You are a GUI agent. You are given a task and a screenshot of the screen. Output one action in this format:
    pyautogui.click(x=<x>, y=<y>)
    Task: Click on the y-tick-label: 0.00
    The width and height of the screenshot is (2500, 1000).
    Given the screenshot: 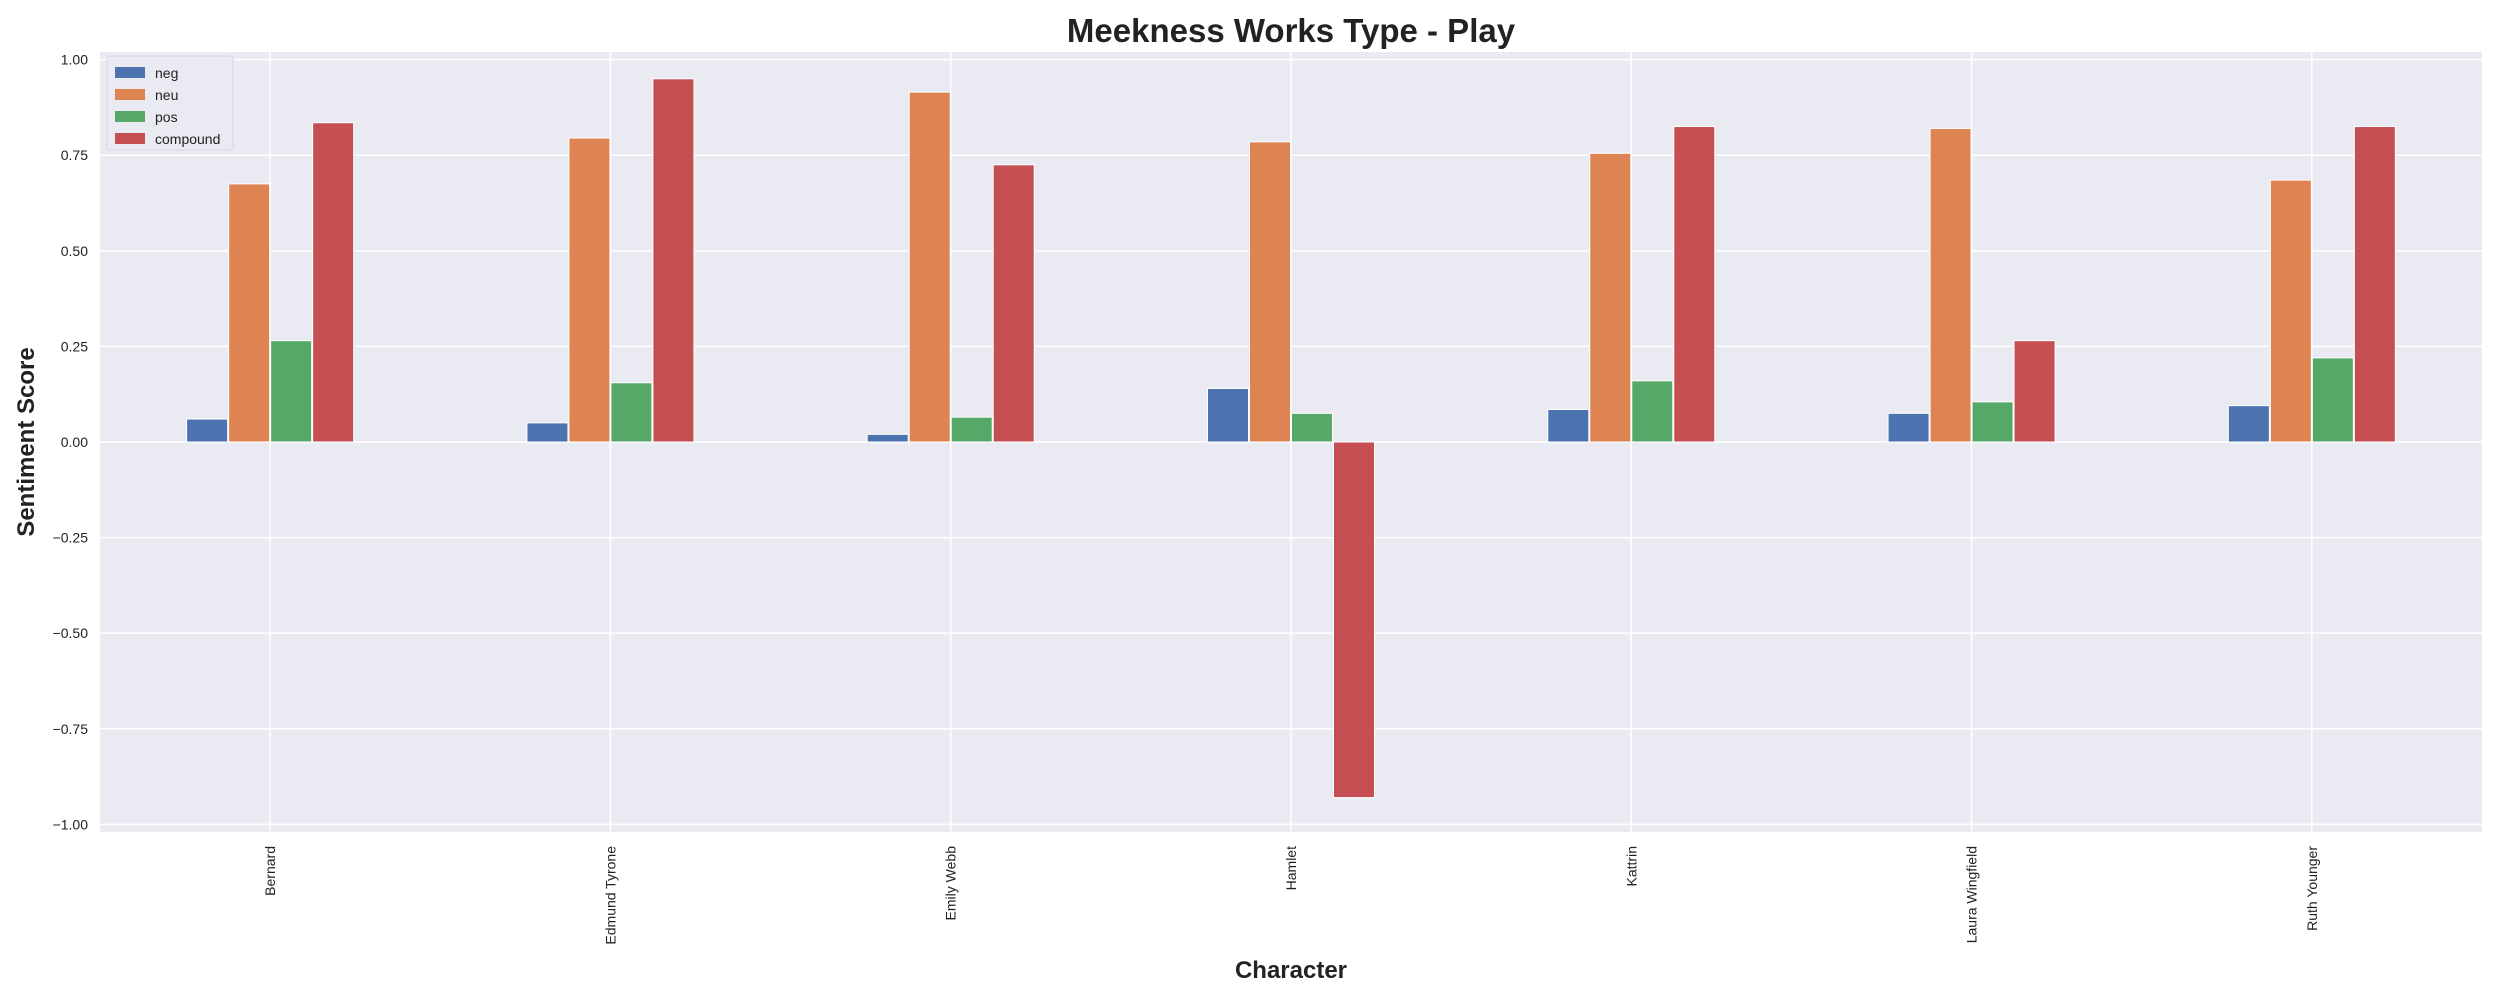 What is the action you would take?
    pyautogui.click(x=74, y=442)
    